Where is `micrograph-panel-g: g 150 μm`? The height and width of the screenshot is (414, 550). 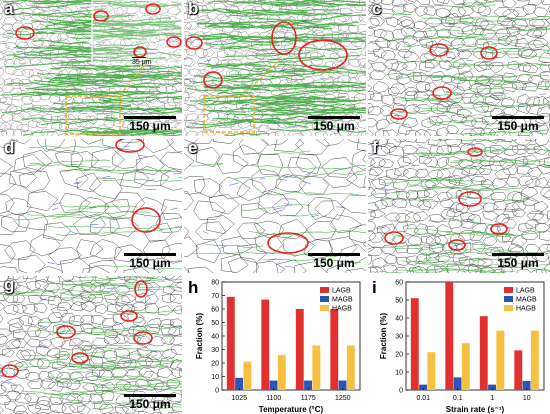 micrograph-panel-g: g 150 μm is located at coordinates (91, 345).